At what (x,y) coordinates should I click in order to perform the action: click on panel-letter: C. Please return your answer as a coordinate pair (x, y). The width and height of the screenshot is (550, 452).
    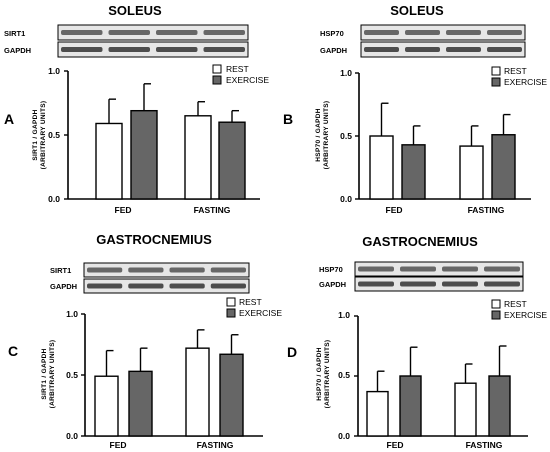
    Looking at the image, I should click on (13, 351).